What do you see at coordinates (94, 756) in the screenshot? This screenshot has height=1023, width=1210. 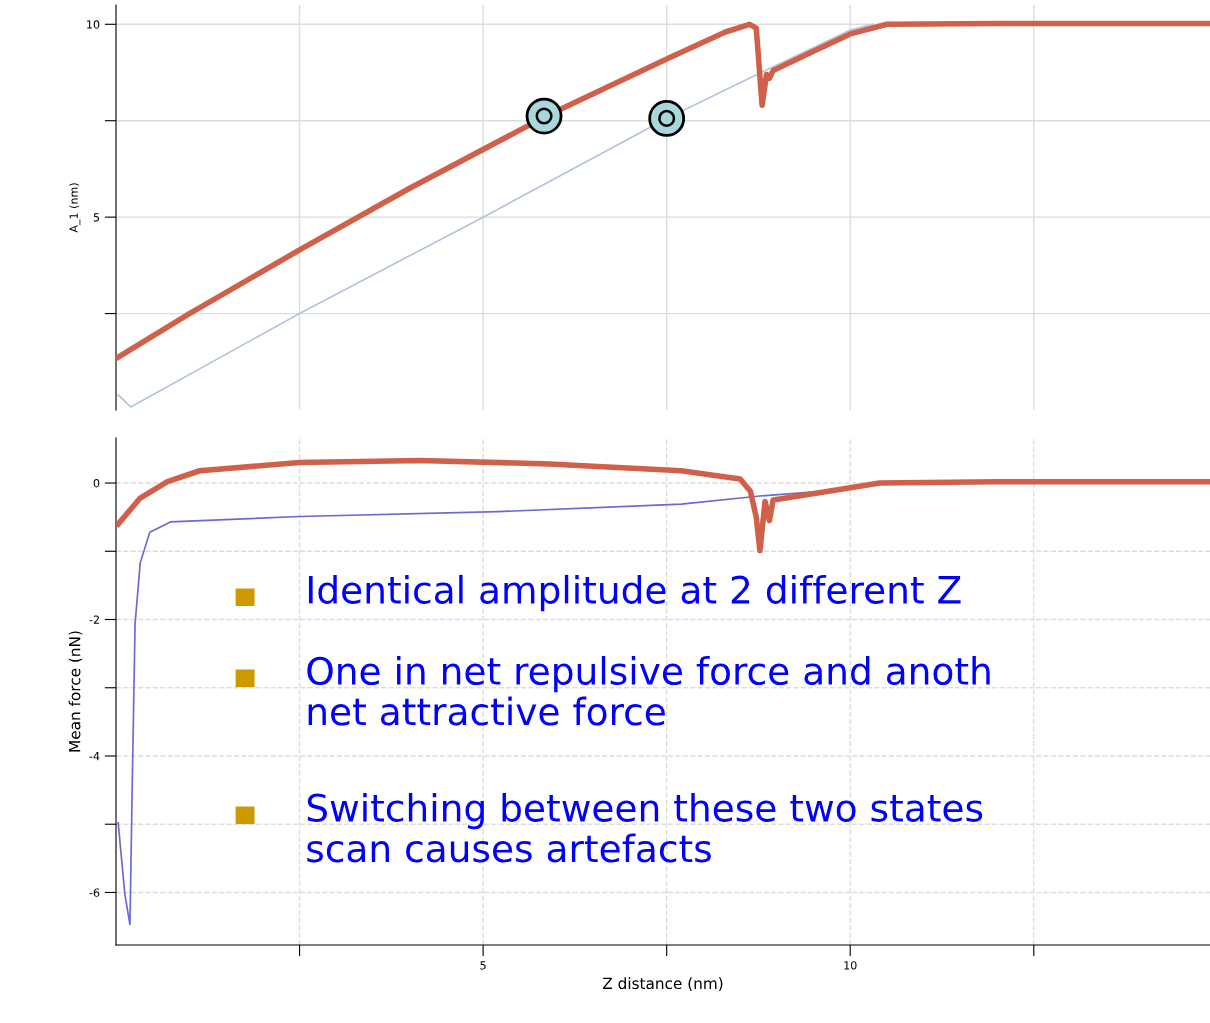 I see `y-tick-label: -4` at bounding box center [94, 756].